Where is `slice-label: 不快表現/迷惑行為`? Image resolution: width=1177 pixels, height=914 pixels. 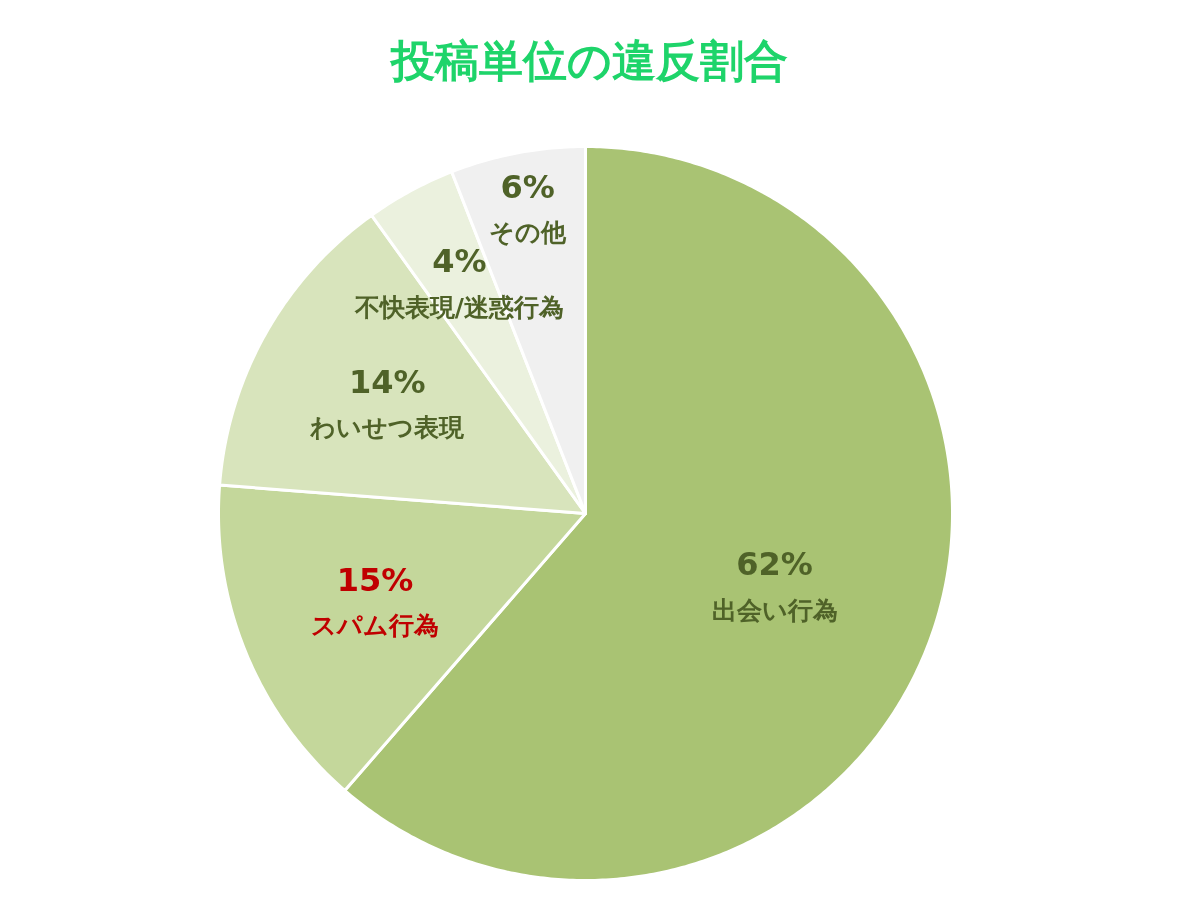
slice-label: 不快表現/迷惑行為 is located at coordinates (458, 307).